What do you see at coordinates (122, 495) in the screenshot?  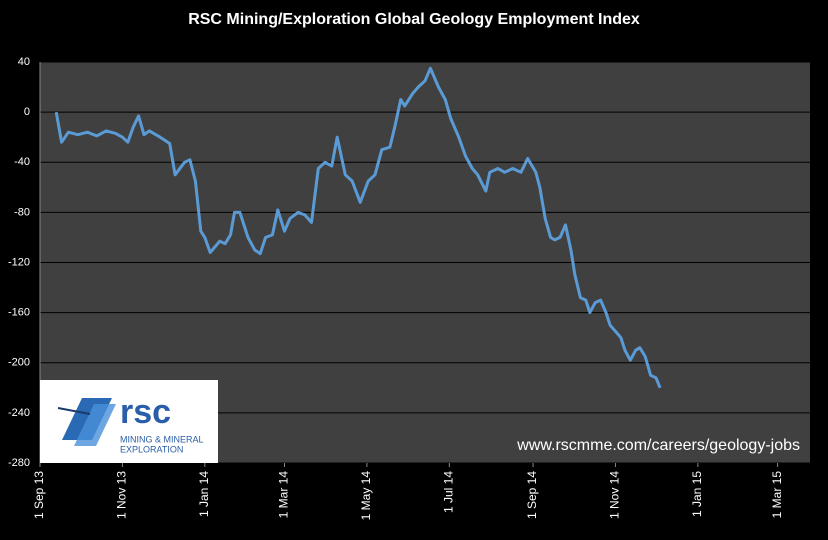 I see `x-tick-label: 1 Nov 13` at bounding box center [122, 495].